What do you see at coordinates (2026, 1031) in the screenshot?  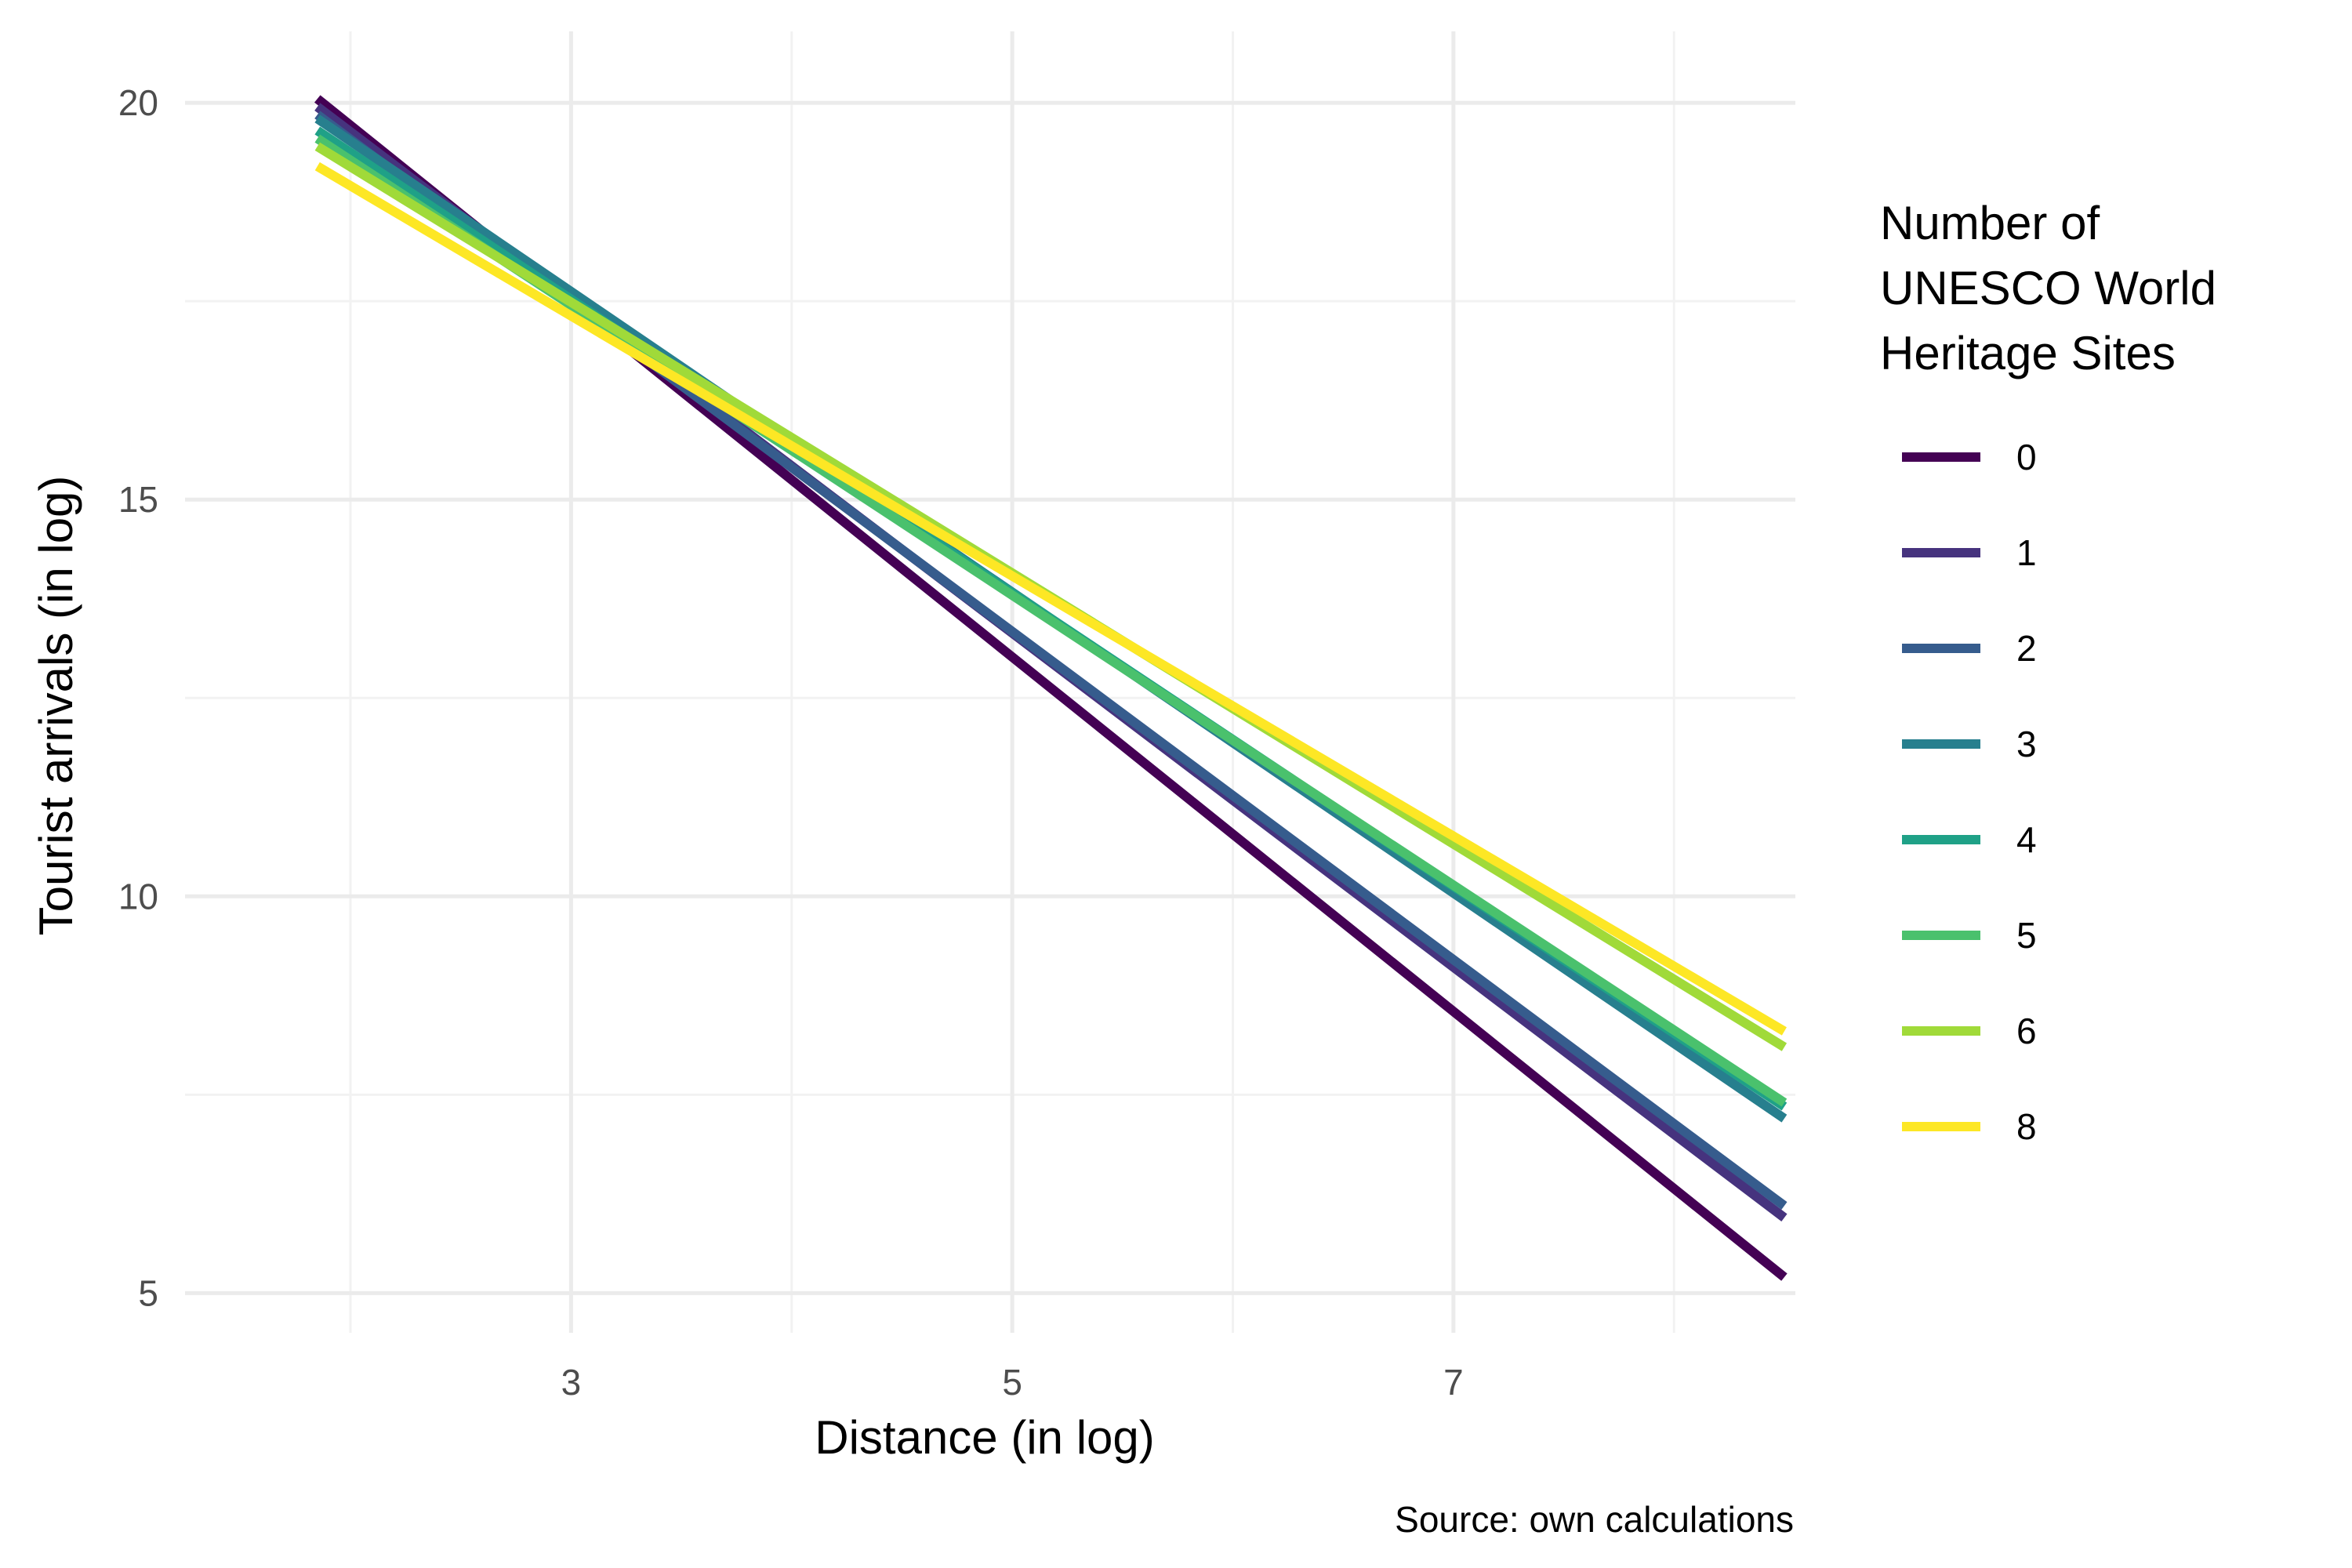 I see `legend-label-6: 6` at bounding box center [2026, 1031].